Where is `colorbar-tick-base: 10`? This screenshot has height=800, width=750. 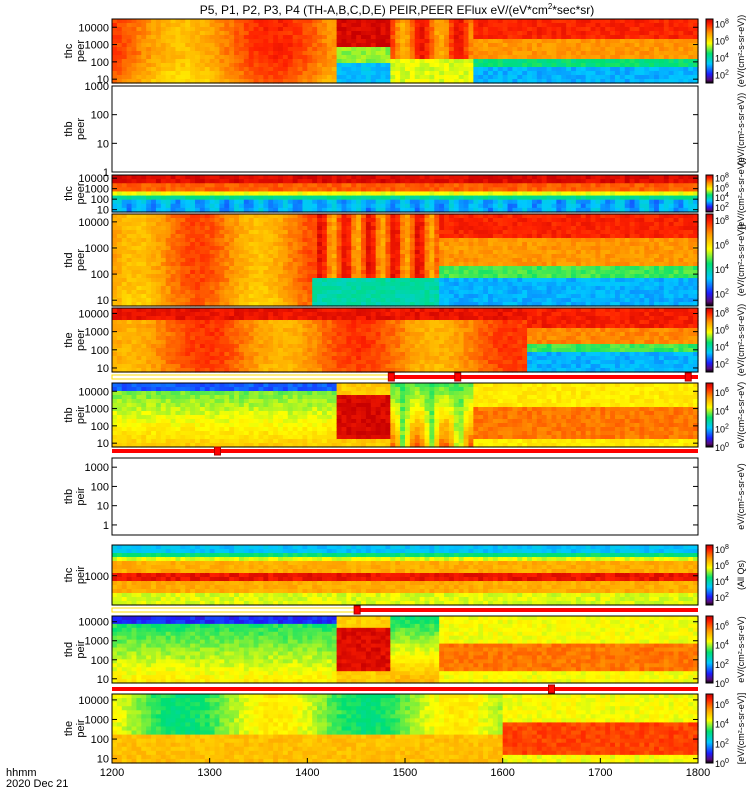 colorbar-tick-base: 10 is located at coordinates (720, 24).